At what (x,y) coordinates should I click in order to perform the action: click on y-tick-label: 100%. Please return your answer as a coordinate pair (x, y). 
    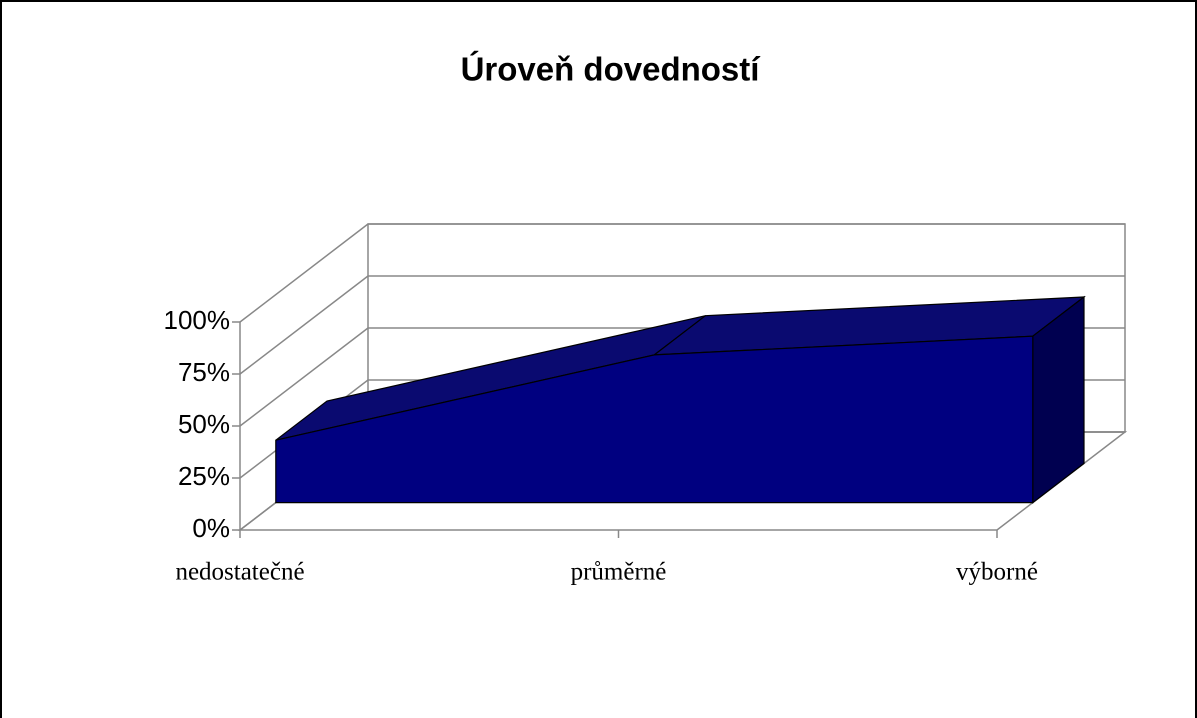
    Looking at the image, I should click on (197, 320).